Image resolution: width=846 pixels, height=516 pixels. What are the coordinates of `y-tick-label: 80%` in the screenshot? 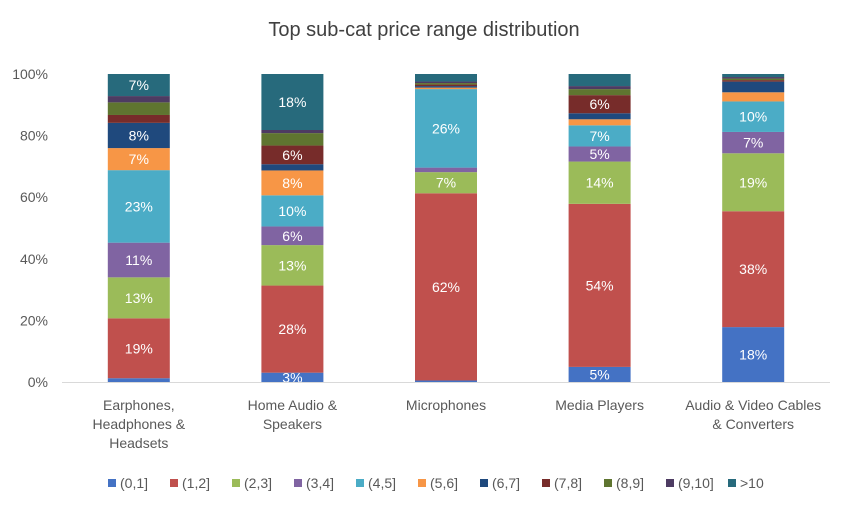 It's located at (34, 136).